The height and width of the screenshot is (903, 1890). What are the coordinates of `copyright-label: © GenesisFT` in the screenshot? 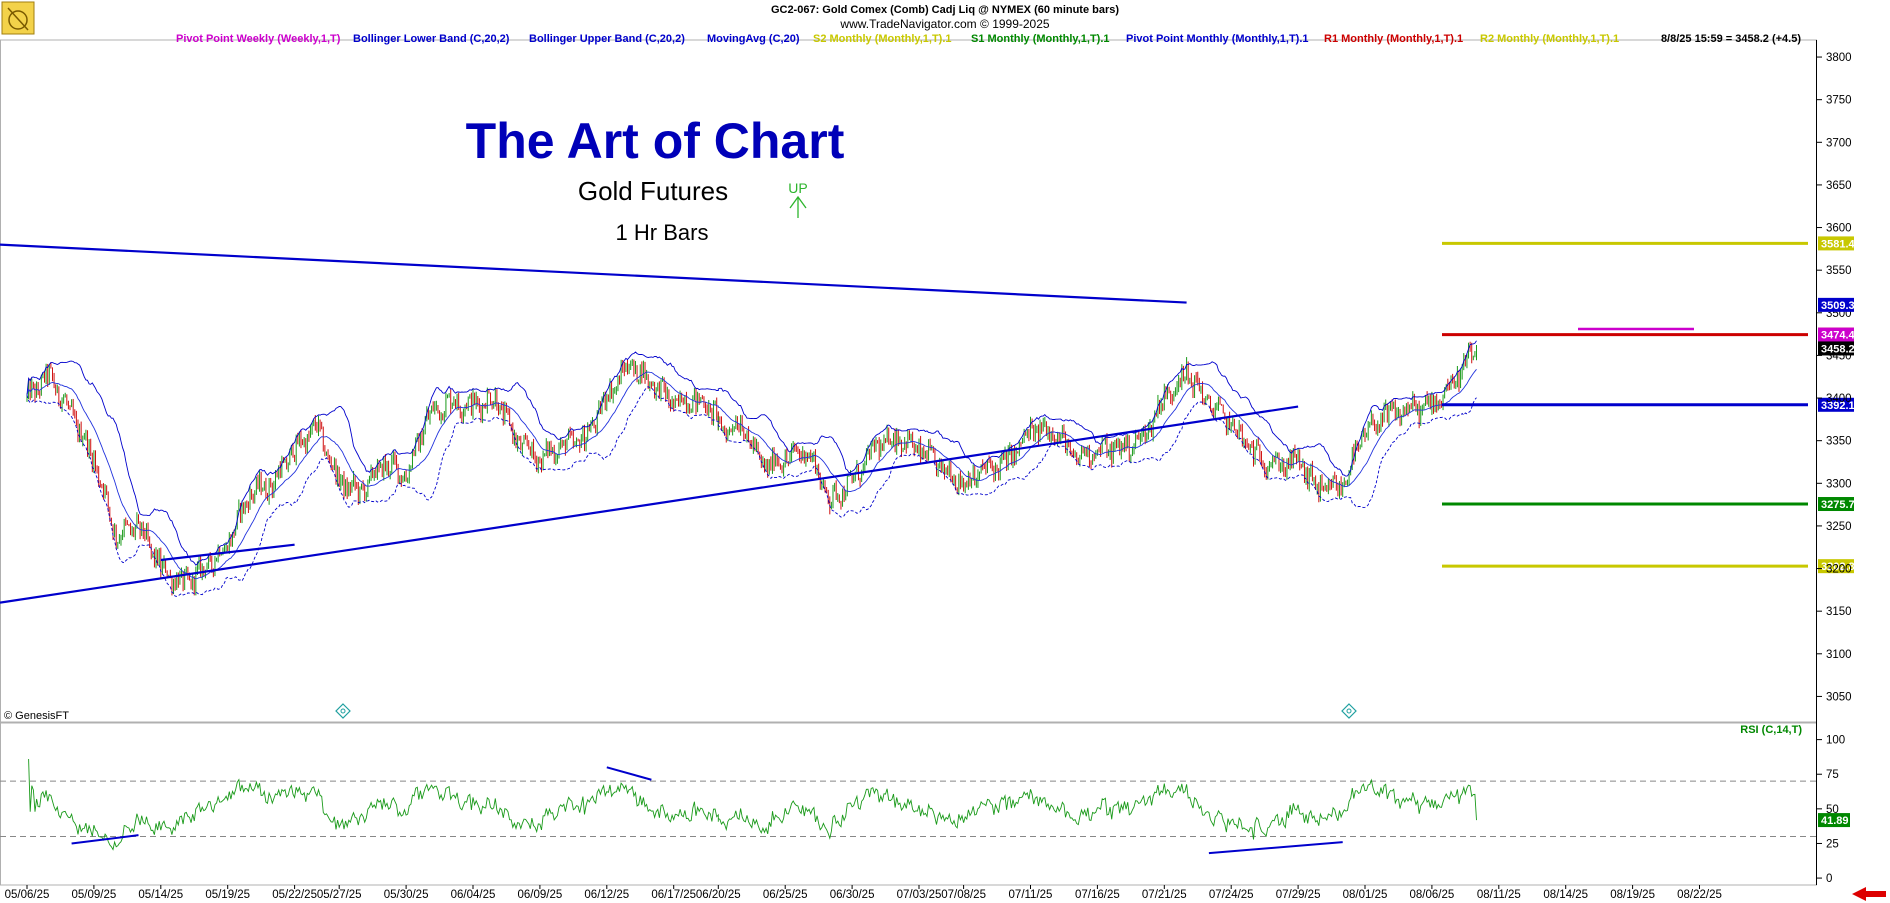 It's located at (36, 716).